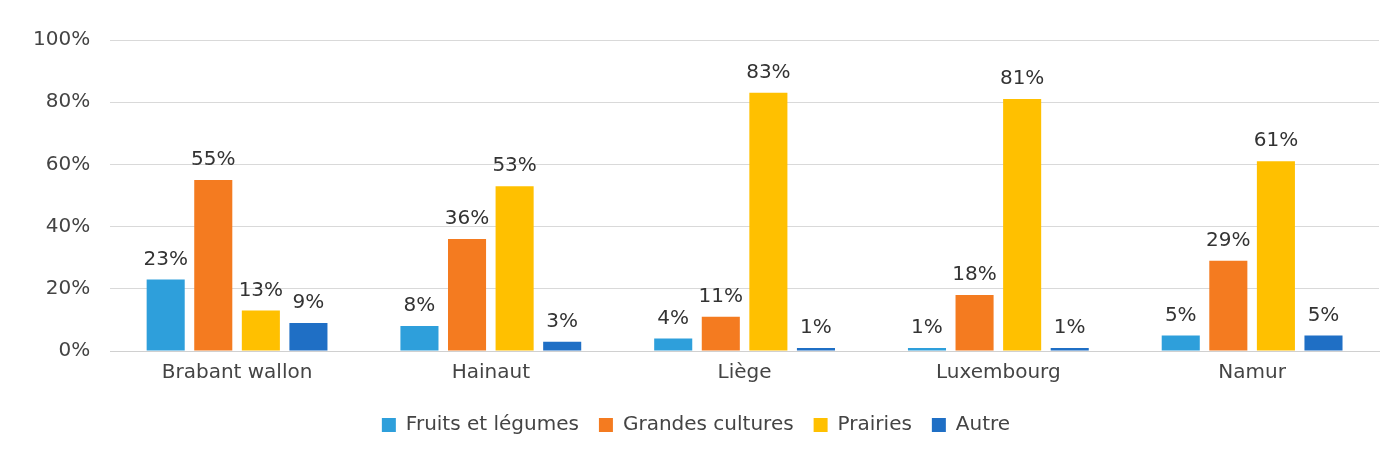 The image size is (1397, 453). I want to click on x-tick-label: Brabant wallon, so click(237, 371).